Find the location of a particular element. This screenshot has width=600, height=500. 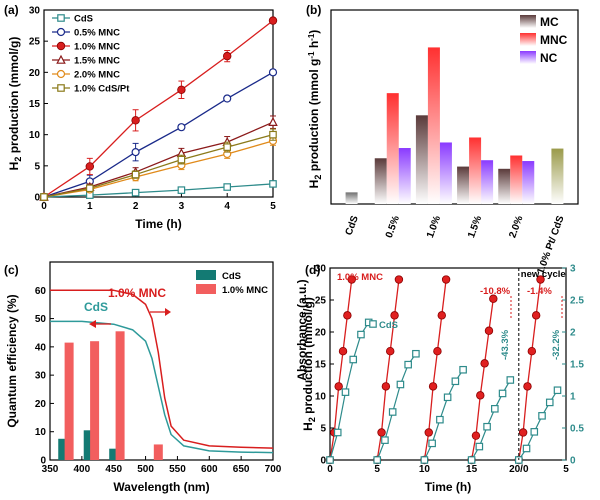

panel-c-curve-label: 1.0% MNC is located at coordinates (137, 293).